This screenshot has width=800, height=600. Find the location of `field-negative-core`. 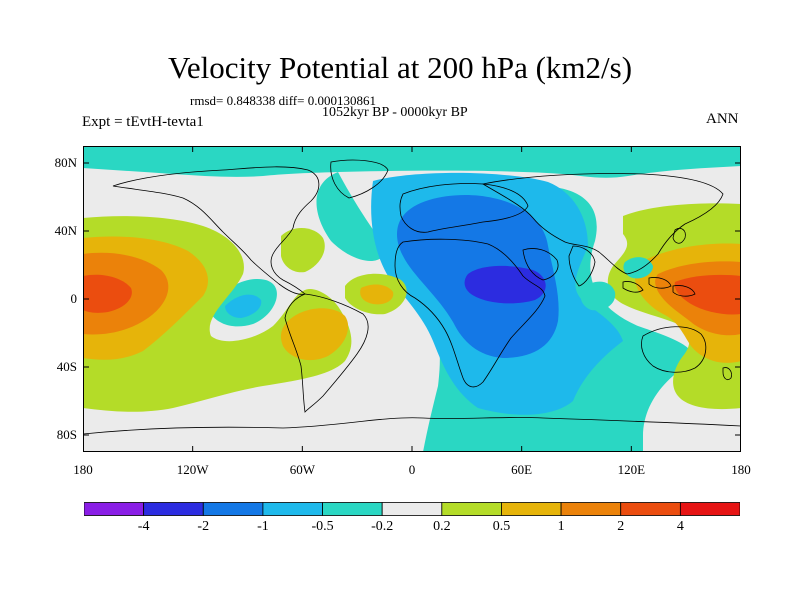

field-negative-core is located at coordinates (505, 284).